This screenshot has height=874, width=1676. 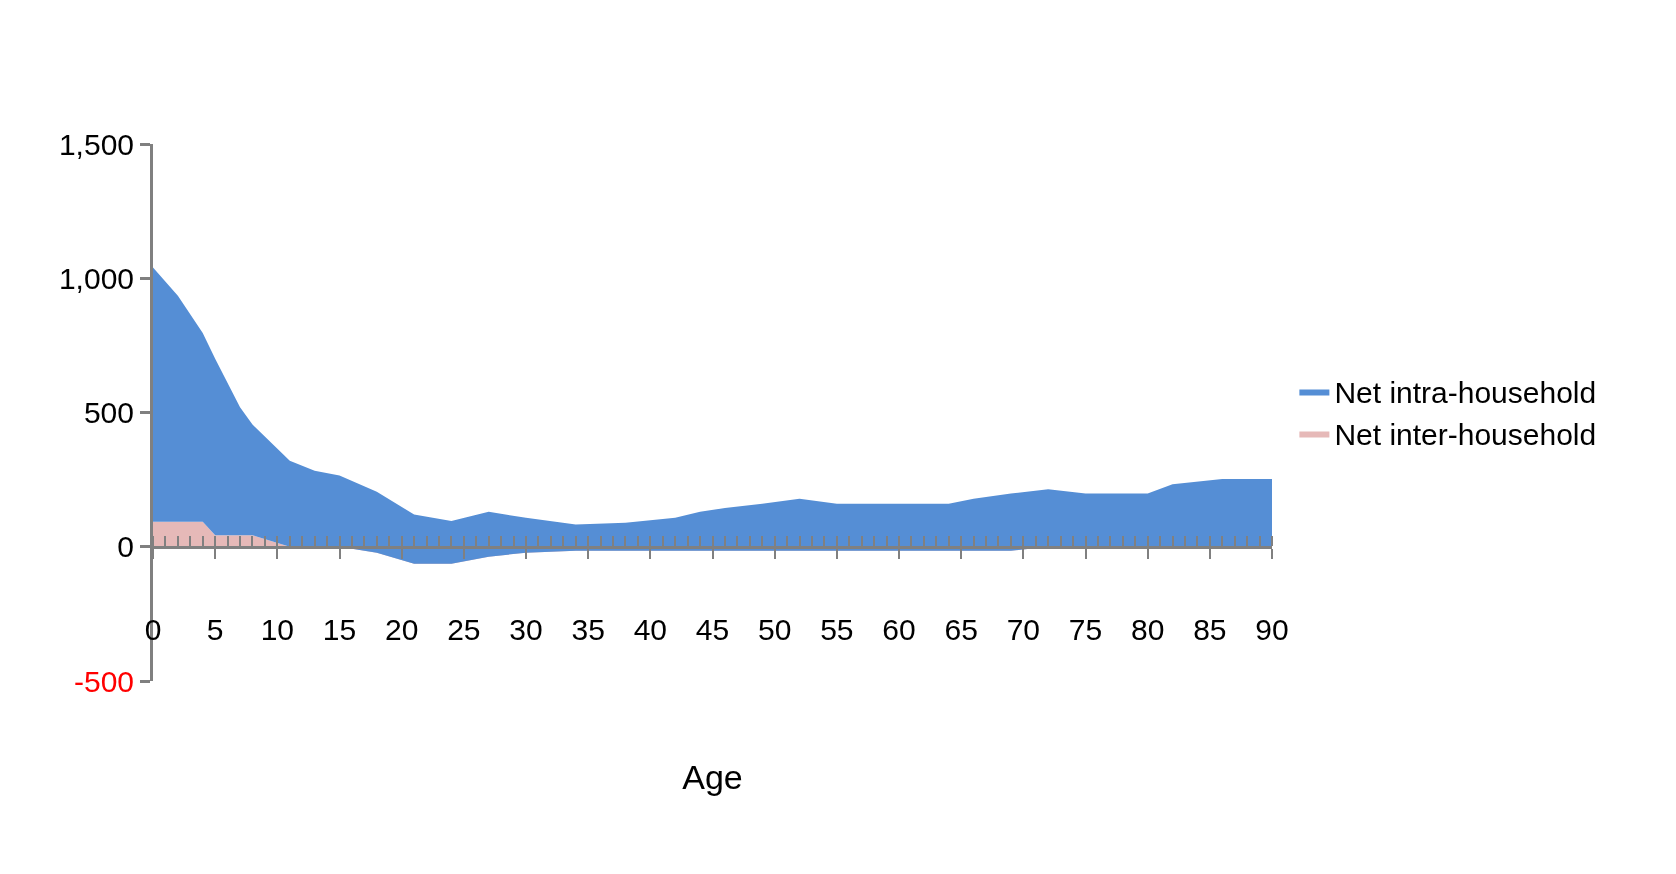 What do you see at coordinates (96, 278) in the screenshot?
I see `y-tick-label: 1,000` at bounding box center [96, 278].